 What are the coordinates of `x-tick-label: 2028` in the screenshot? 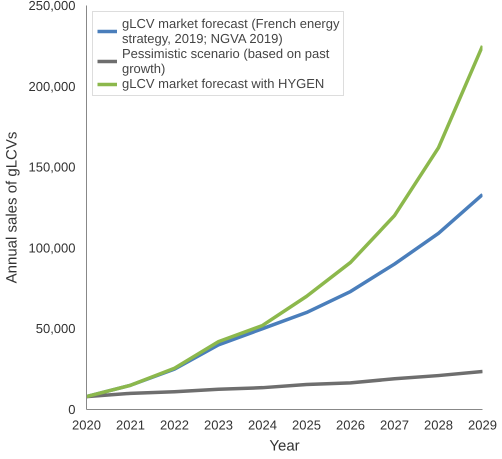 It's located at (438, 425).